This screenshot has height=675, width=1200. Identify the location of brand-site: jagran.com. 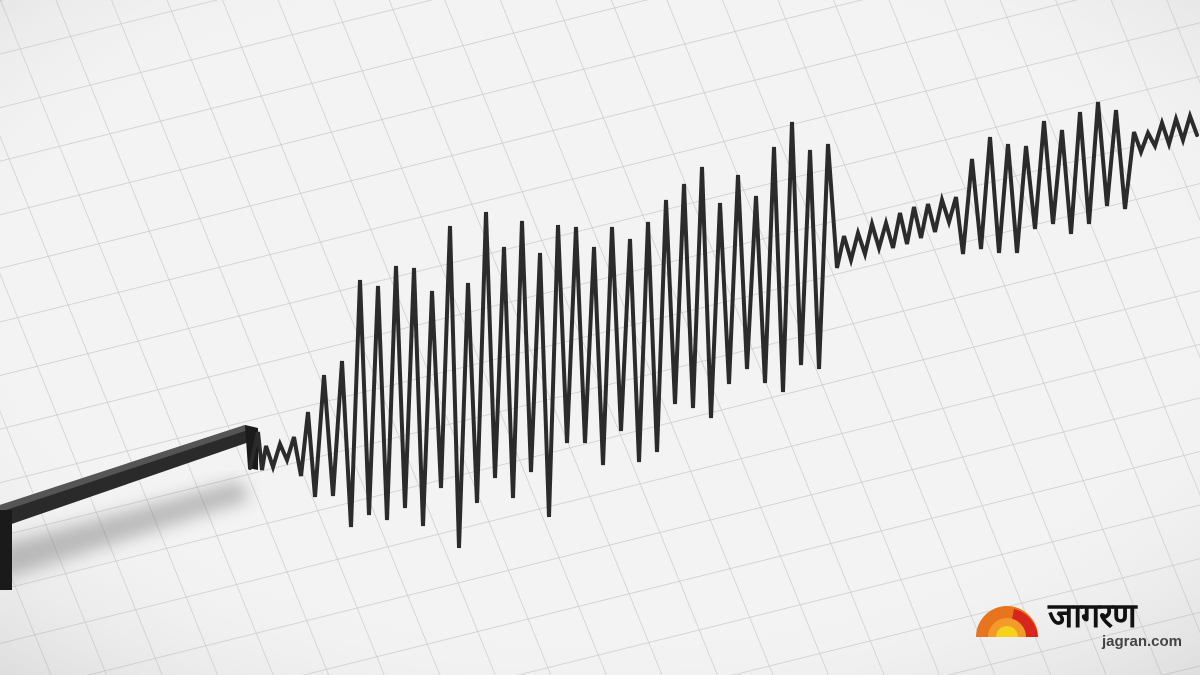
(1141, 641).